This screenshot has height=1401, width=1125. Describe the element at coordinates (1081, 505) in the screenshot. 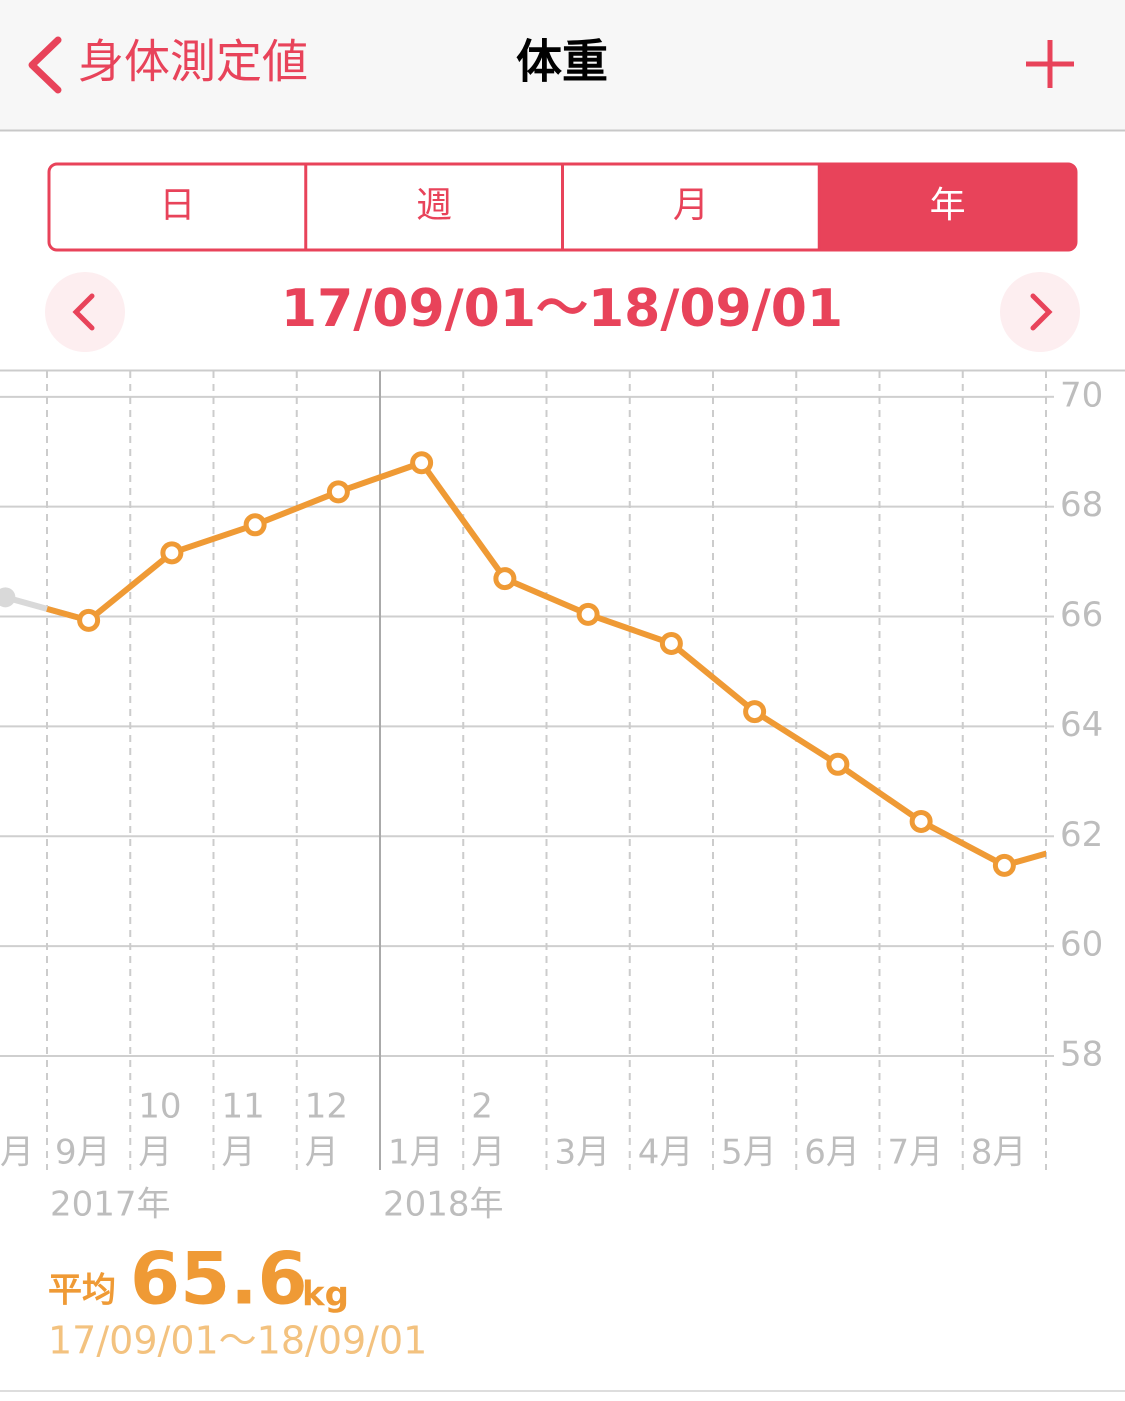

I see `y-tick-label: 68` at that location.